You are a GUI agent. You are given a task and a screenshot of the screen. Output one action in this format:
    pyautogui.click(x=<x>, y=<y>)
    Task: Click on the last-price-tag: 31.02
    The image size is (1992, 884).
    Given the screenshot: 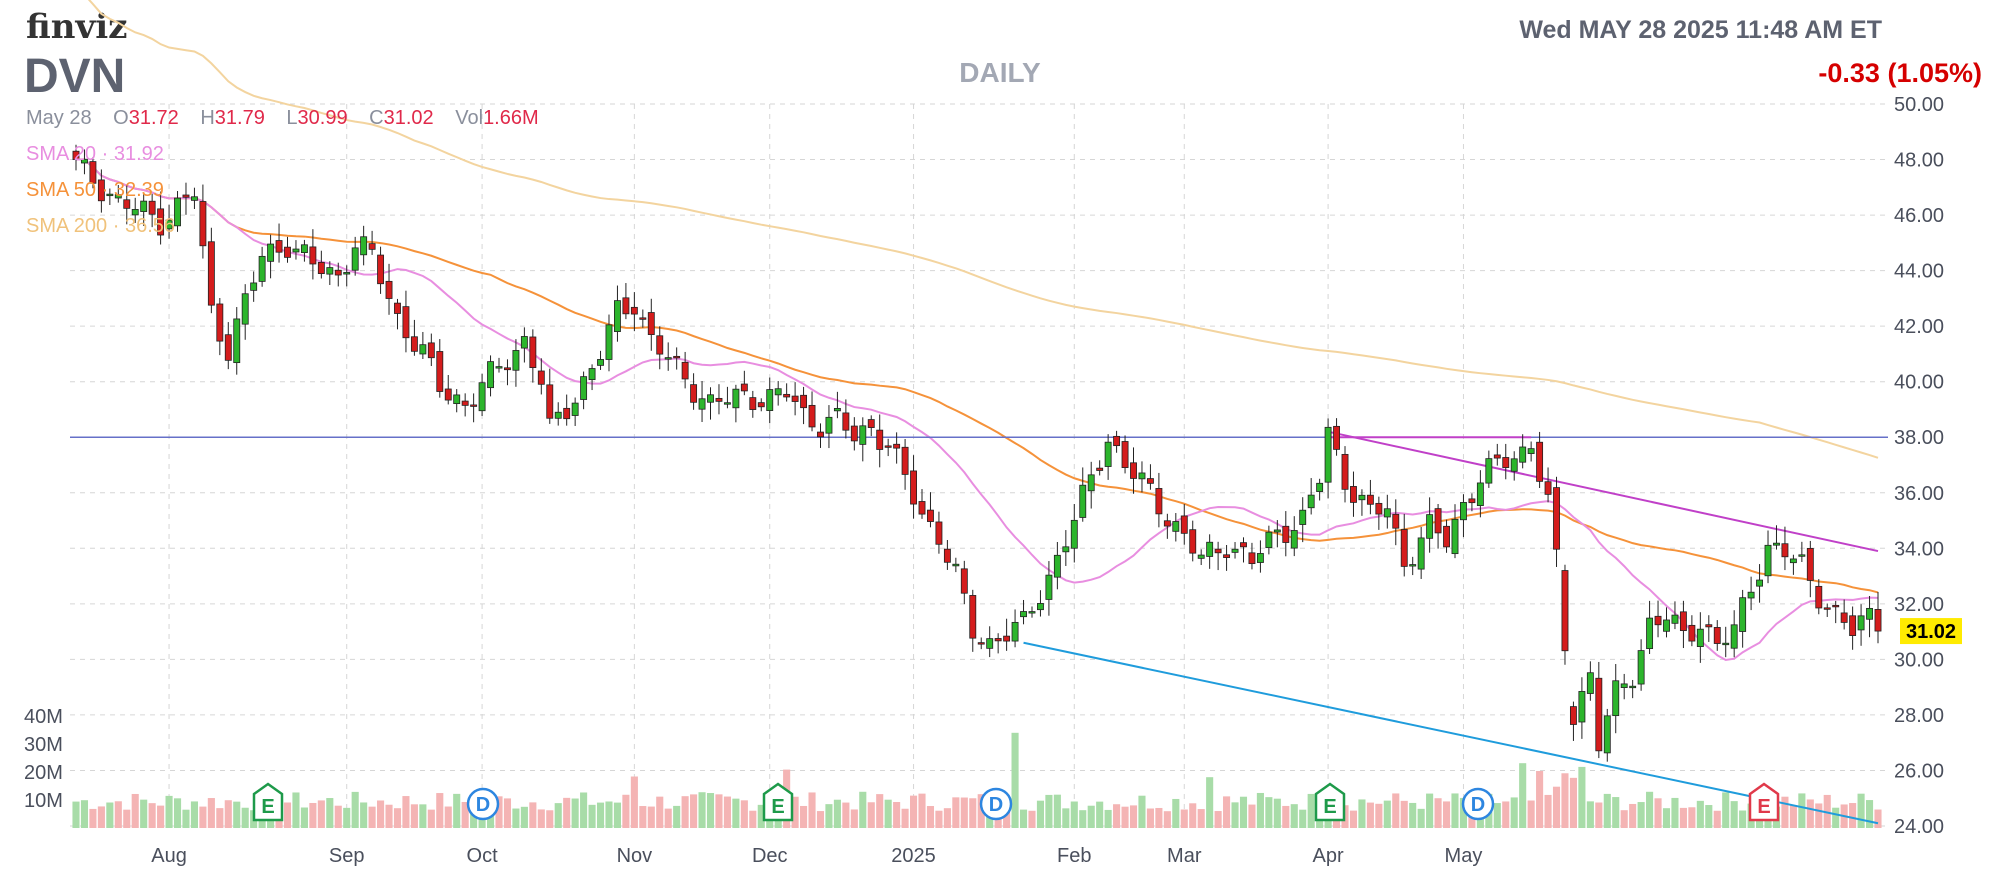 What is the action you would take?
    pyautogui.click(x=1931, y=631)
    